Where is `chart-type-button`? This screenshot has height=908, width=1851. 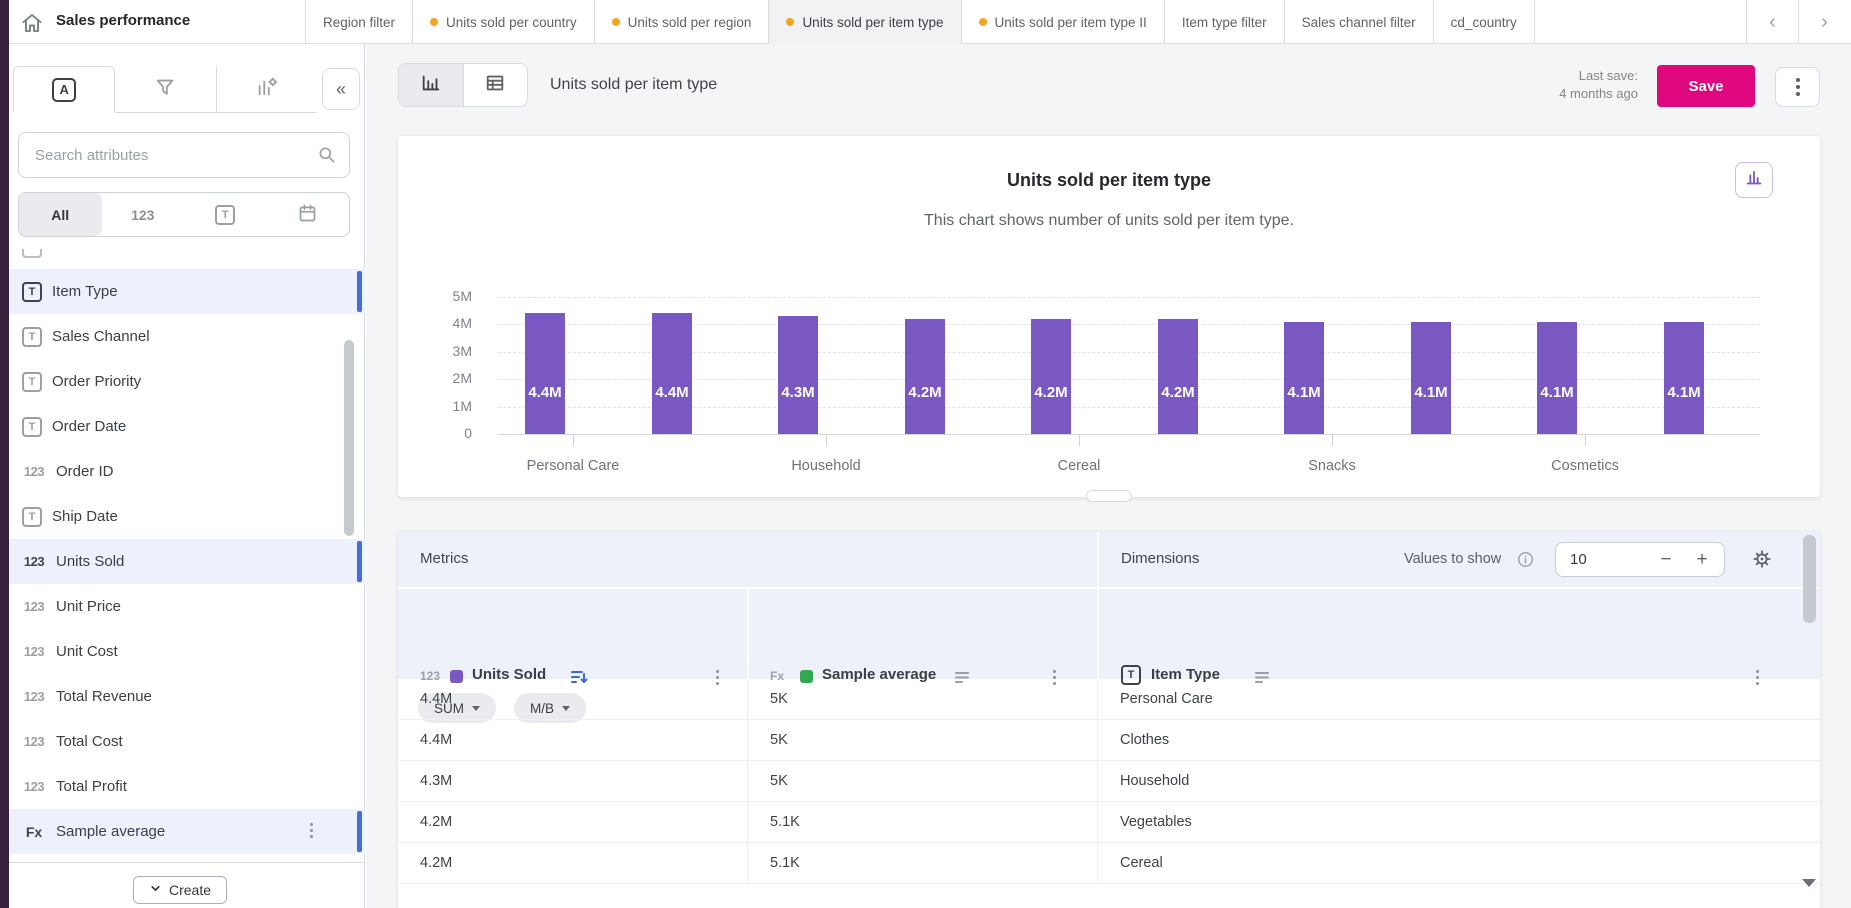 chart-type-button is located at coordinates (1754, 180).